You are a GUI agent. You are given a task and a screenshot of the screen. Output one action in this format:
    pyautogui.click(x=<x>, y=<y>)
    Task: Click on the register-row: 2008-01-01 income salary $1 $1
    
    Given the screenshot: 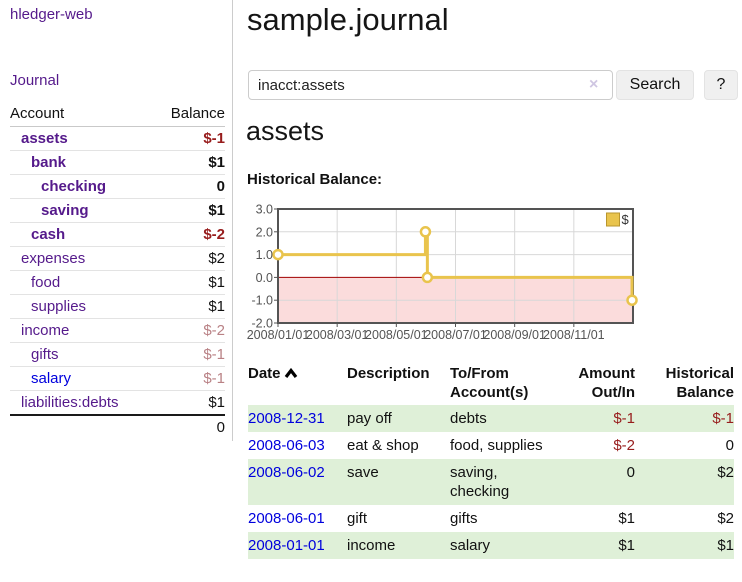 What is the action you would take?
    pyautogui.click(x=491, y=545)
    